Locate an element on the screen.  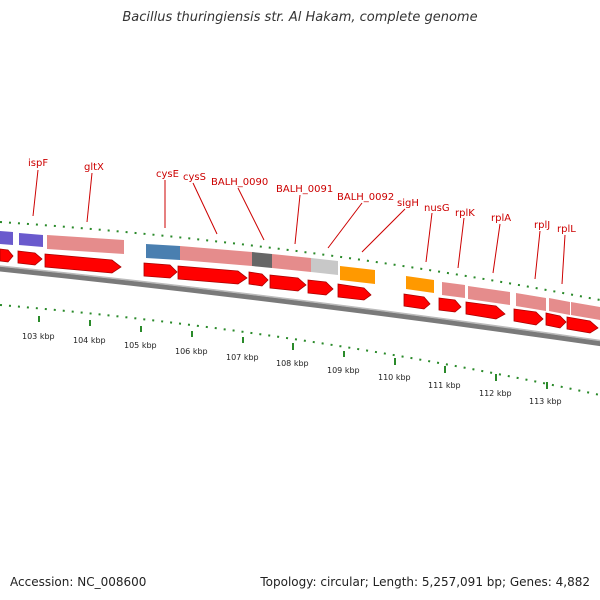
genome-backbone is located at coordinates (300, 306).